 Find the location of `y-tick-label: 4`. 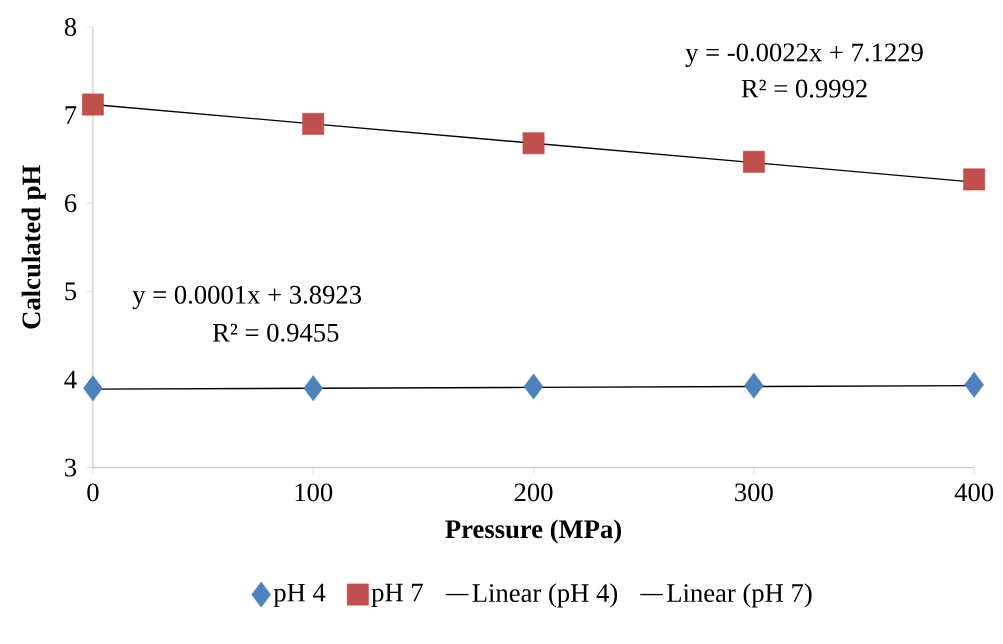

y-tick-label: 4 is located at coordinates (70, 379).